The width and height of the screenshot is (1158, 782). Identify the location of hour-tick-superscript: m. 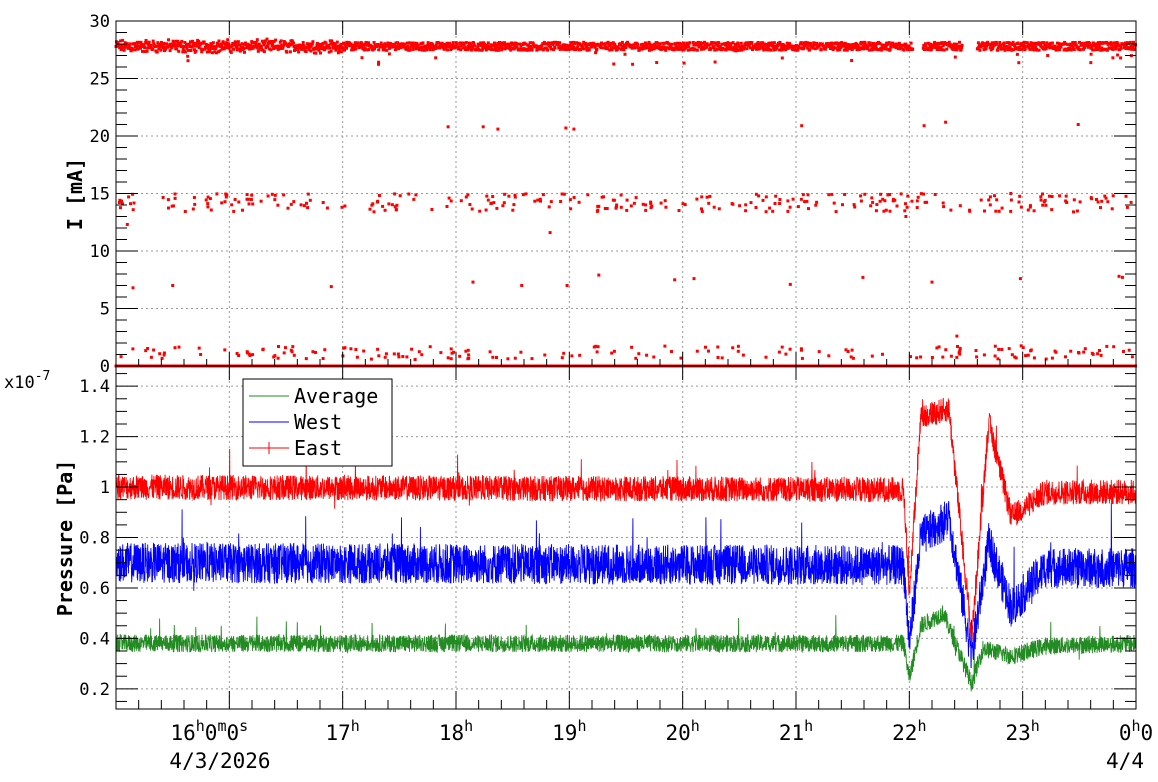
(221, 726).